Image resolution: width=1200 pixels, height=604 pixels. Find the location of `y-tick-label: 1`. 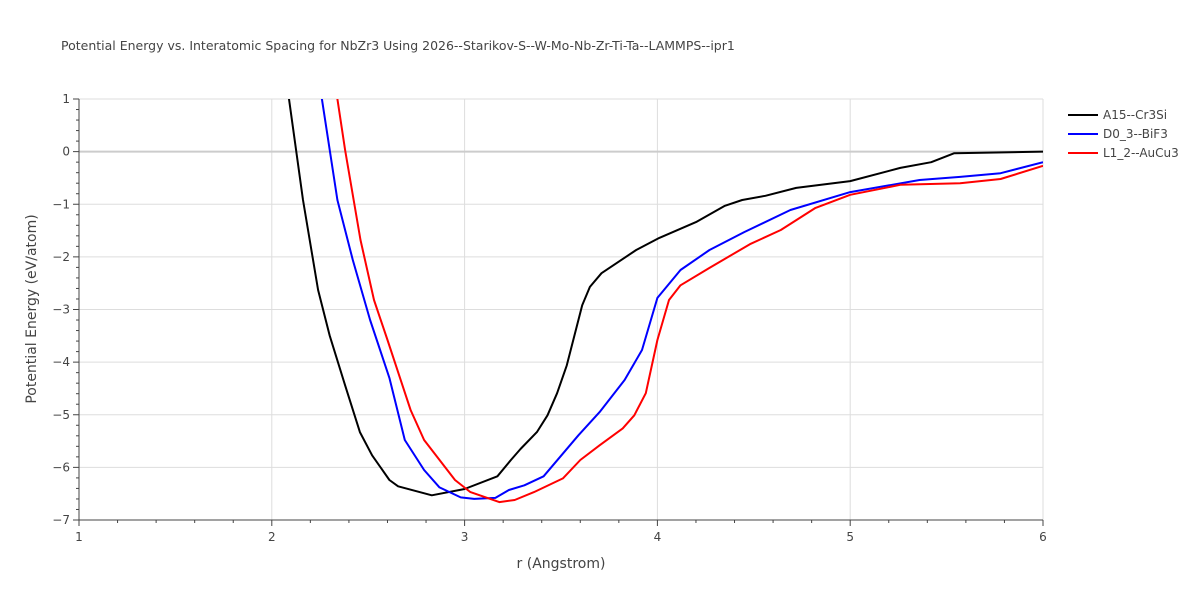

y-tick-label: 1 is located at coordinates (66, 99).